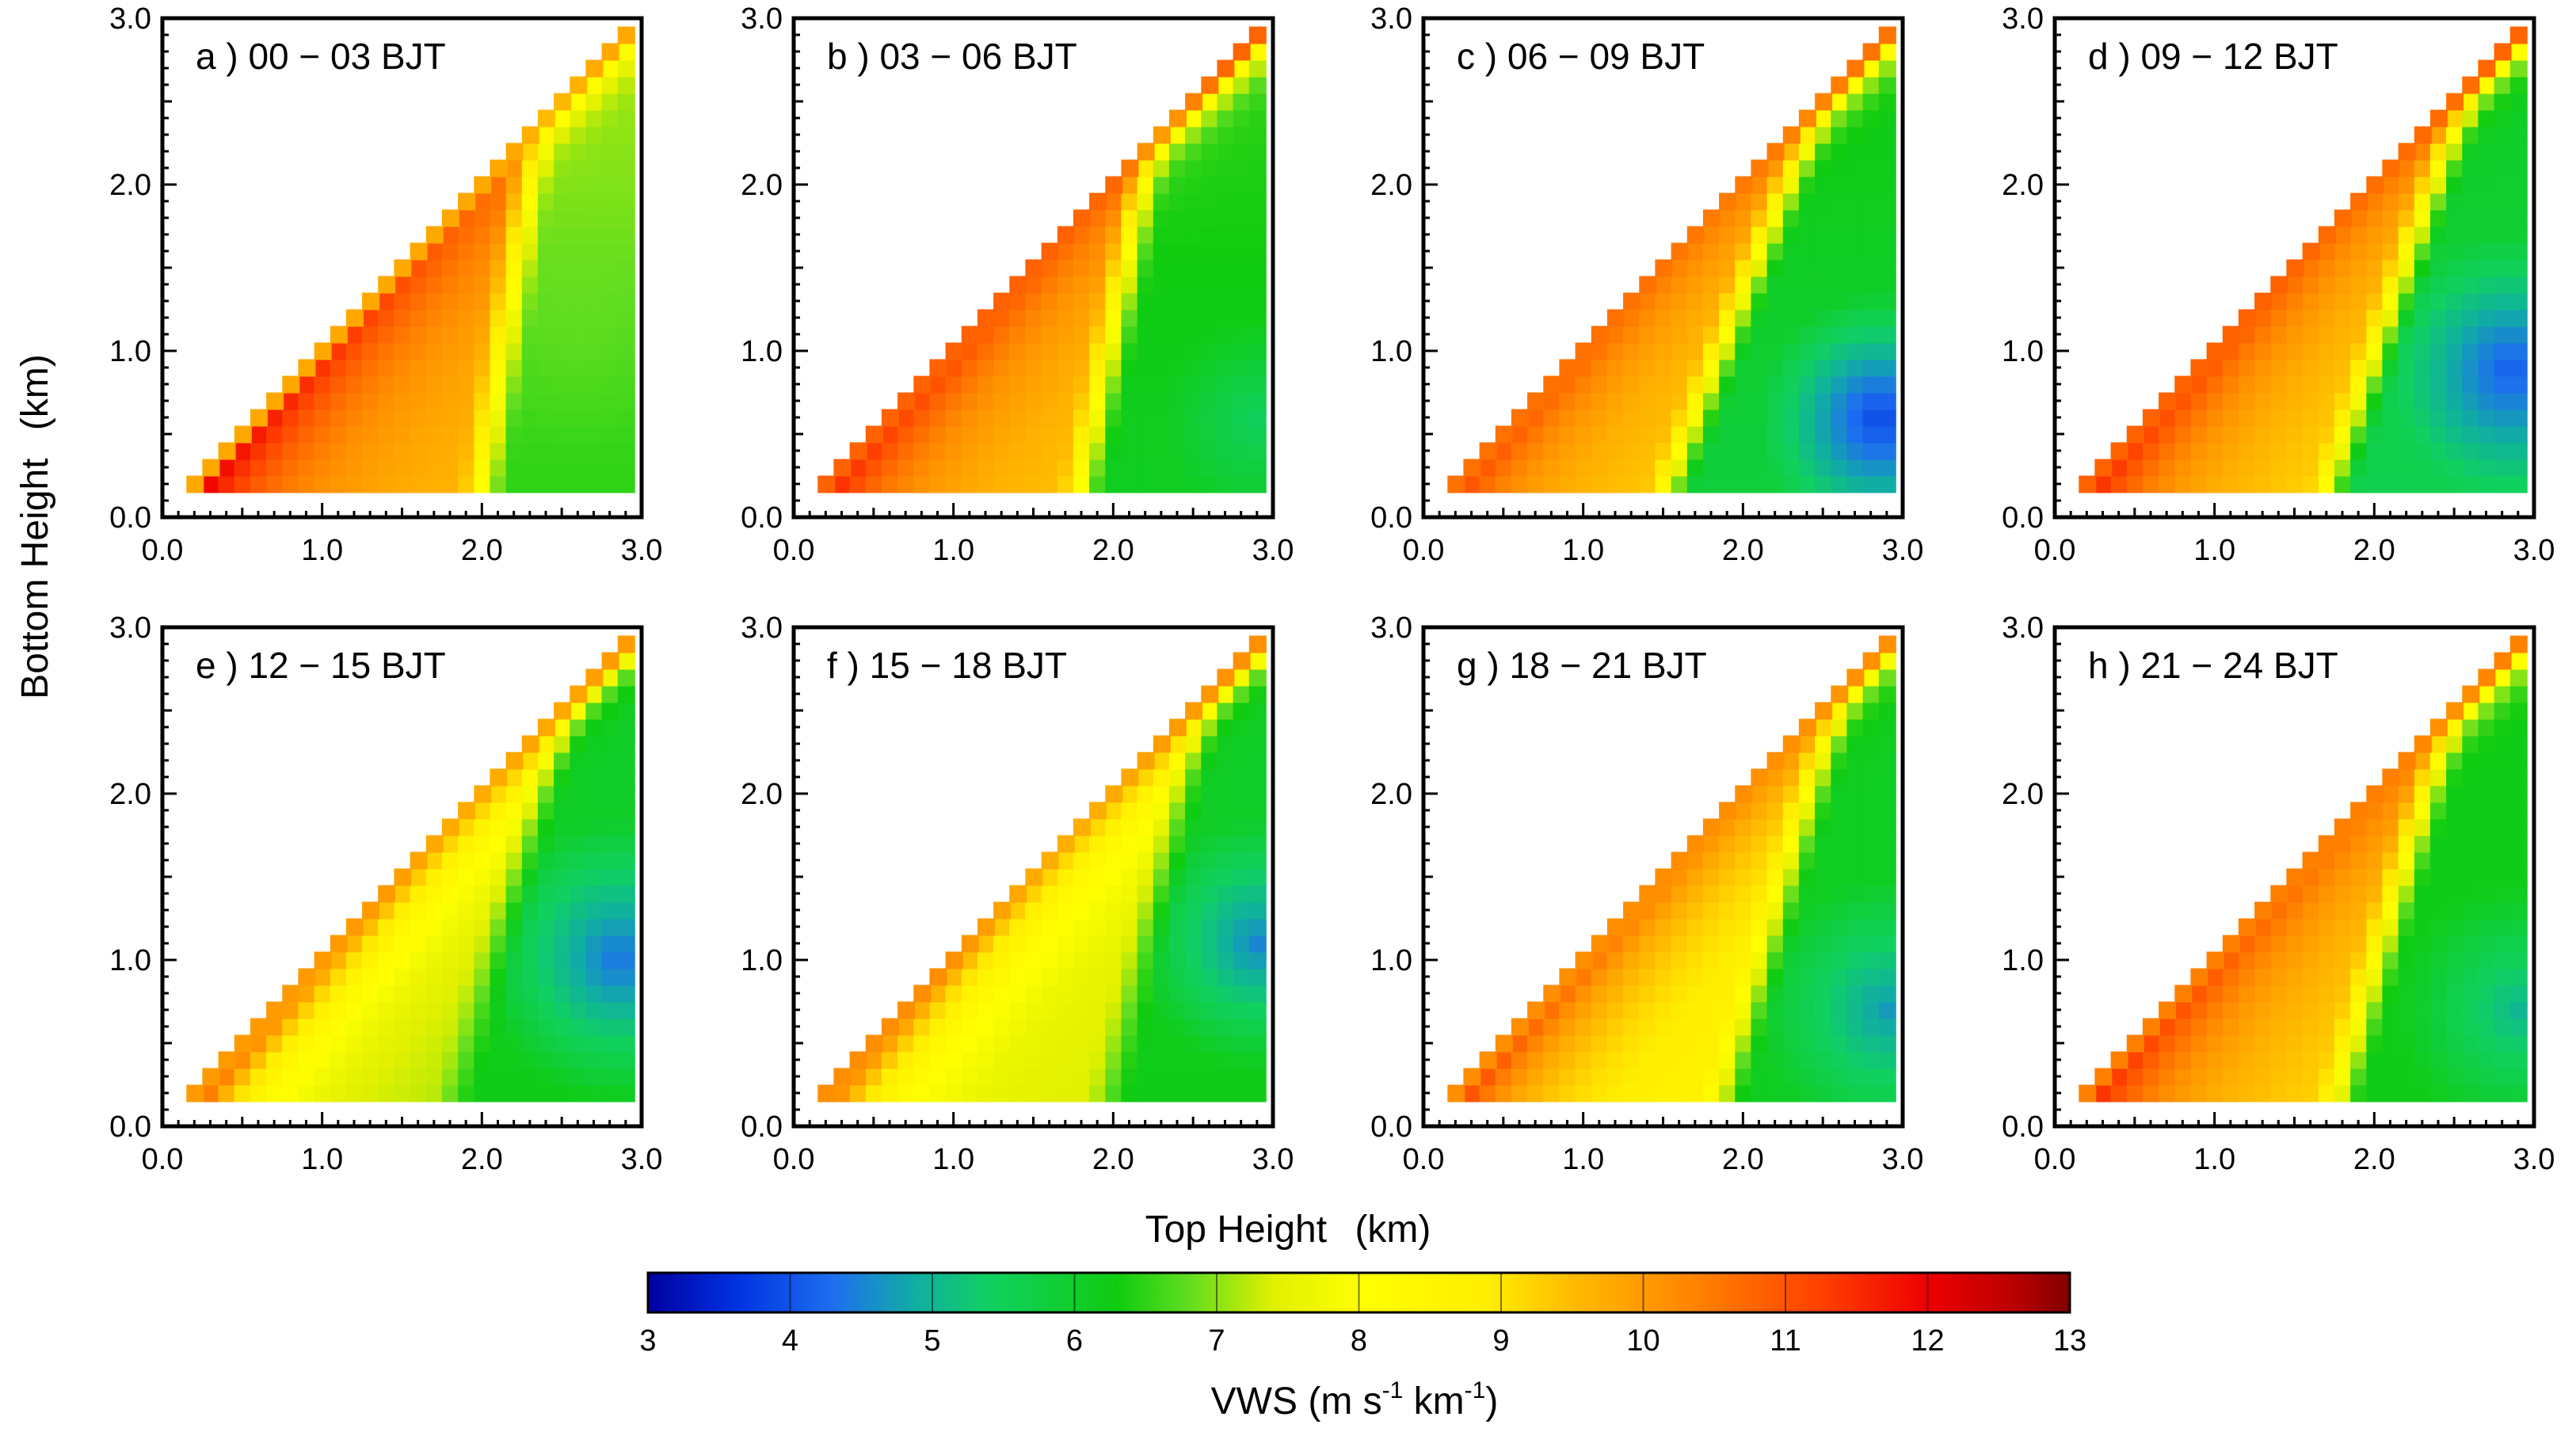 The width and height of the screenshot is (2576, 1432). What do you see at coordinates (762, 518) in the screenshot?
I see `y-tick-label: 0.0` at bounding box center [762, 518].